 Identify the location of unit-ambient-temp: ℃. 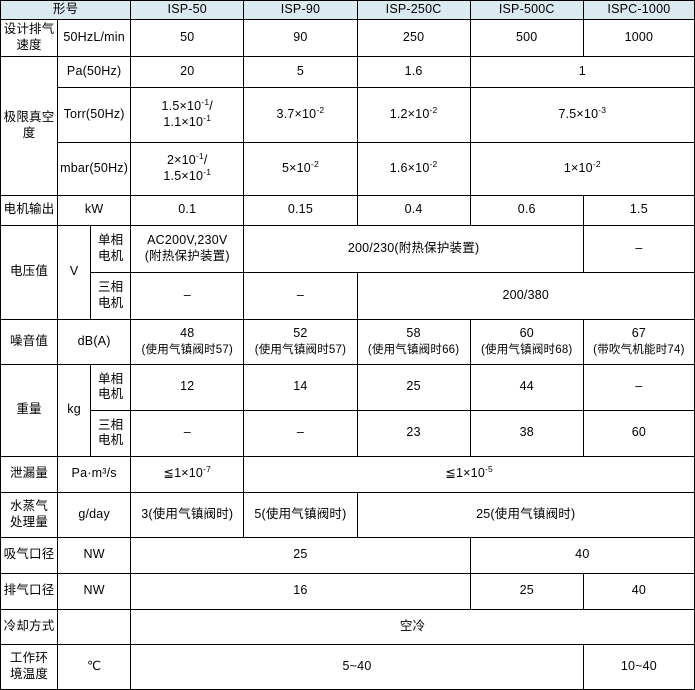
(94, 666).